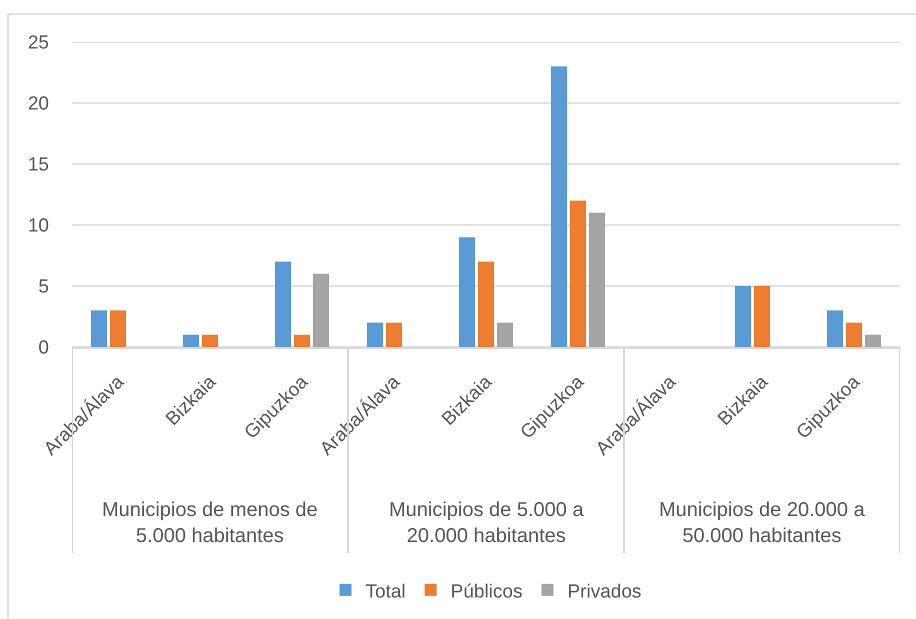  What do you see at coordinates (486, 591) in the screenshot?
I see `legend-label: Públicos` at bounding box center [486, 591].